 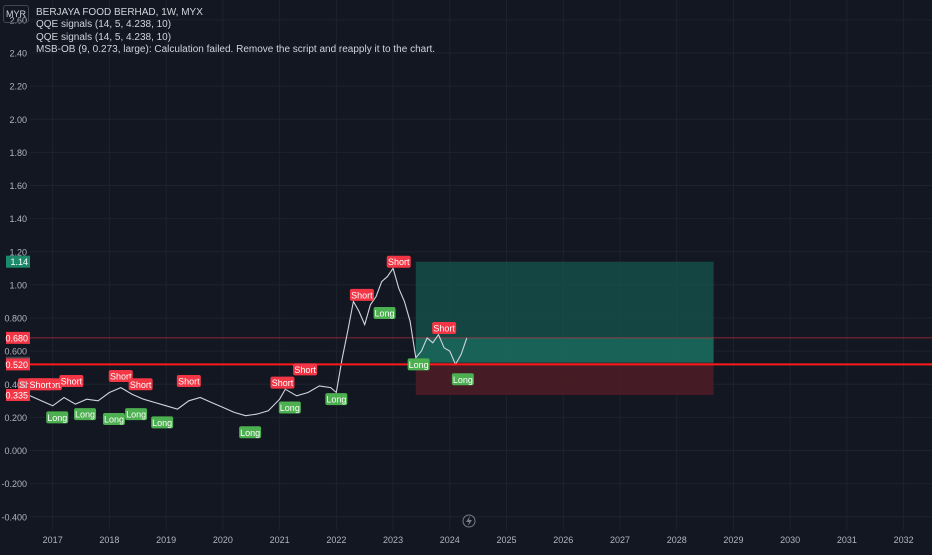 What do you see at coordinates (790, 540) in the screenshot?
I see `x-tick-label: 2030` at bounding box center [790, 540].